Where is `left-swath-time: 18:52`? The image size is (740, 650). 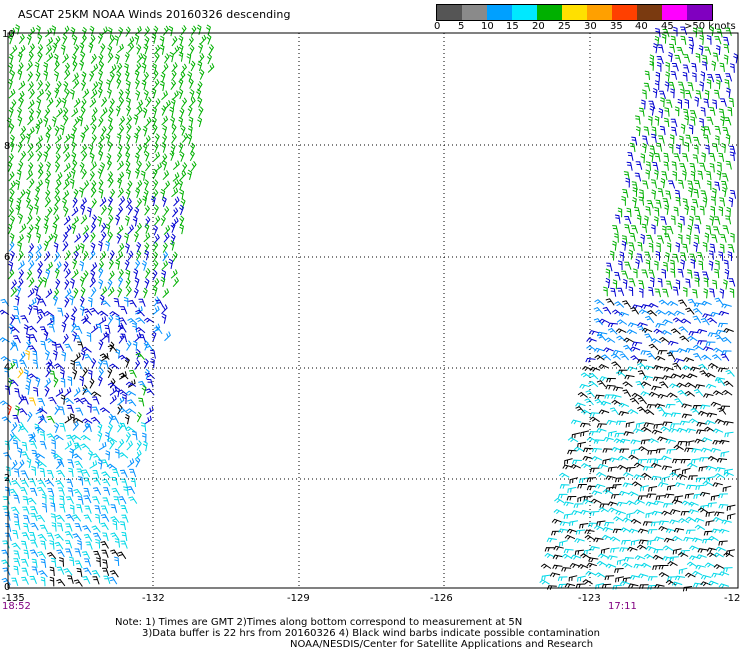
left-swath-time: 18:52 is located at coordinates (16, 606).